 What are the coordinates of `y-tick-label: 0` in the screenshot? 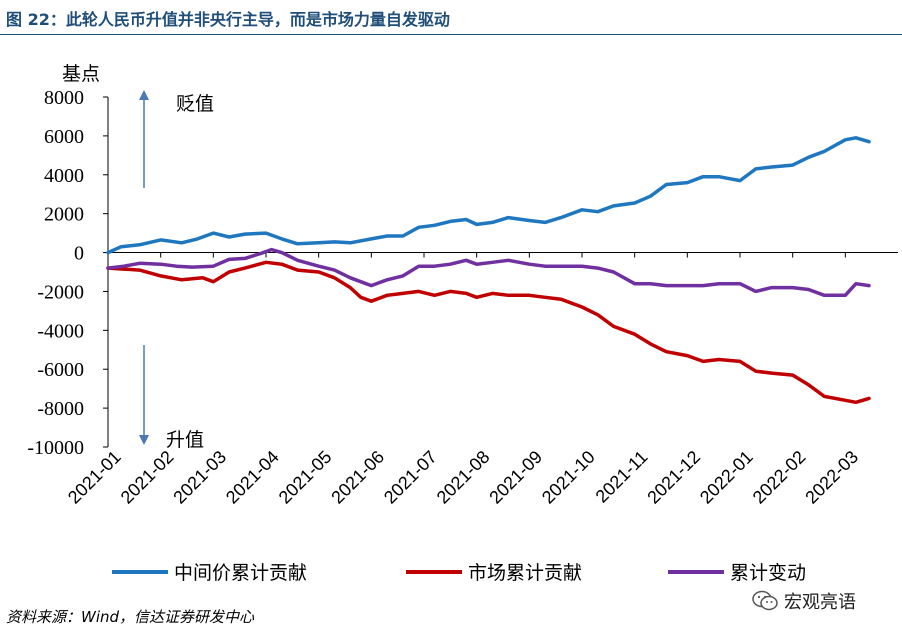 It's located at (79, 254).